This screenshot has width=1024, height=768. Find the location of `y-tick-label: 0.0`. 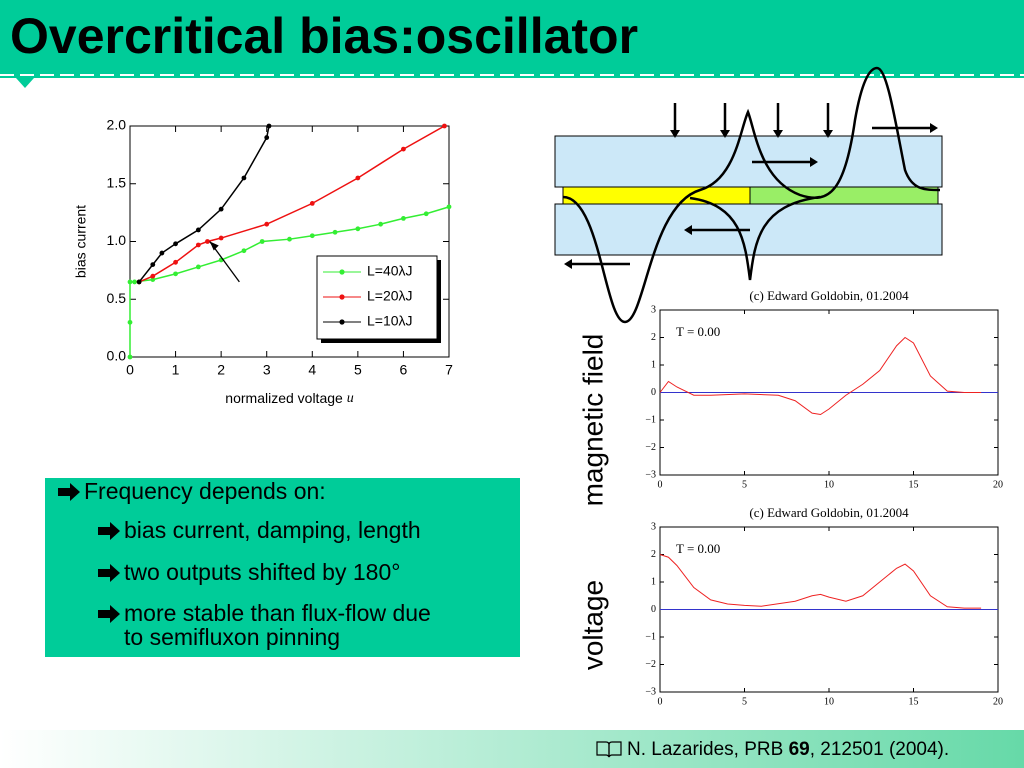

y-tick-label: 0.0 is located at coordinates (117, 356).